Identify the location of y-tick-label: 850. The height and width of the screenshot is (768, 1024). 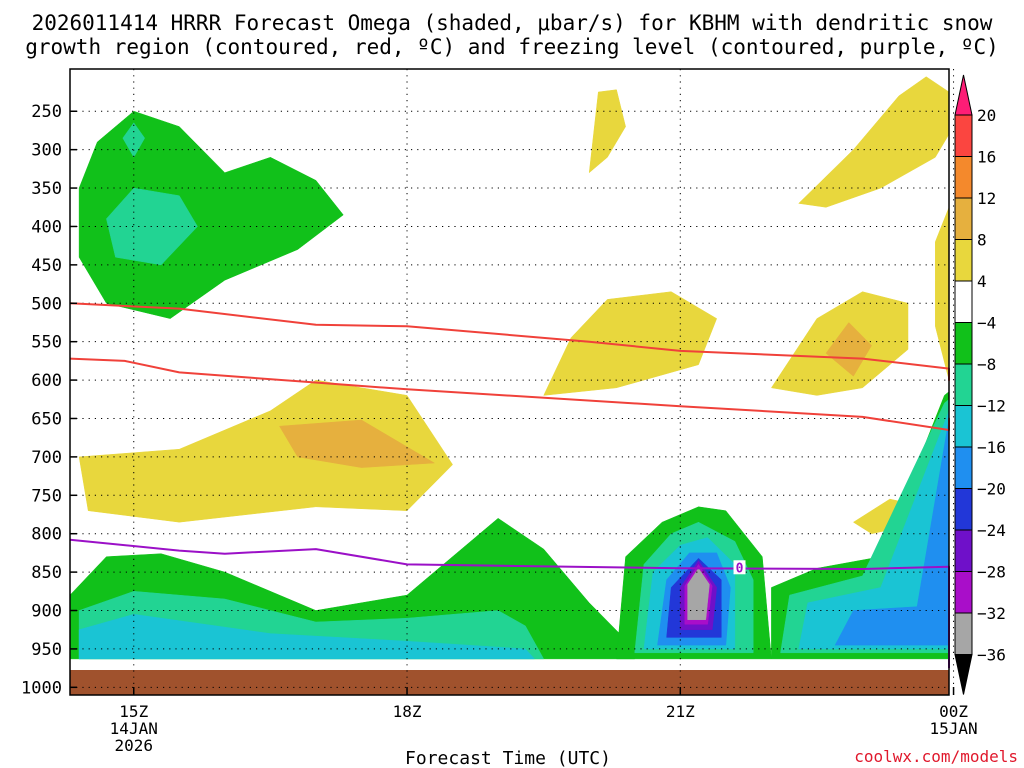
(46, 573).